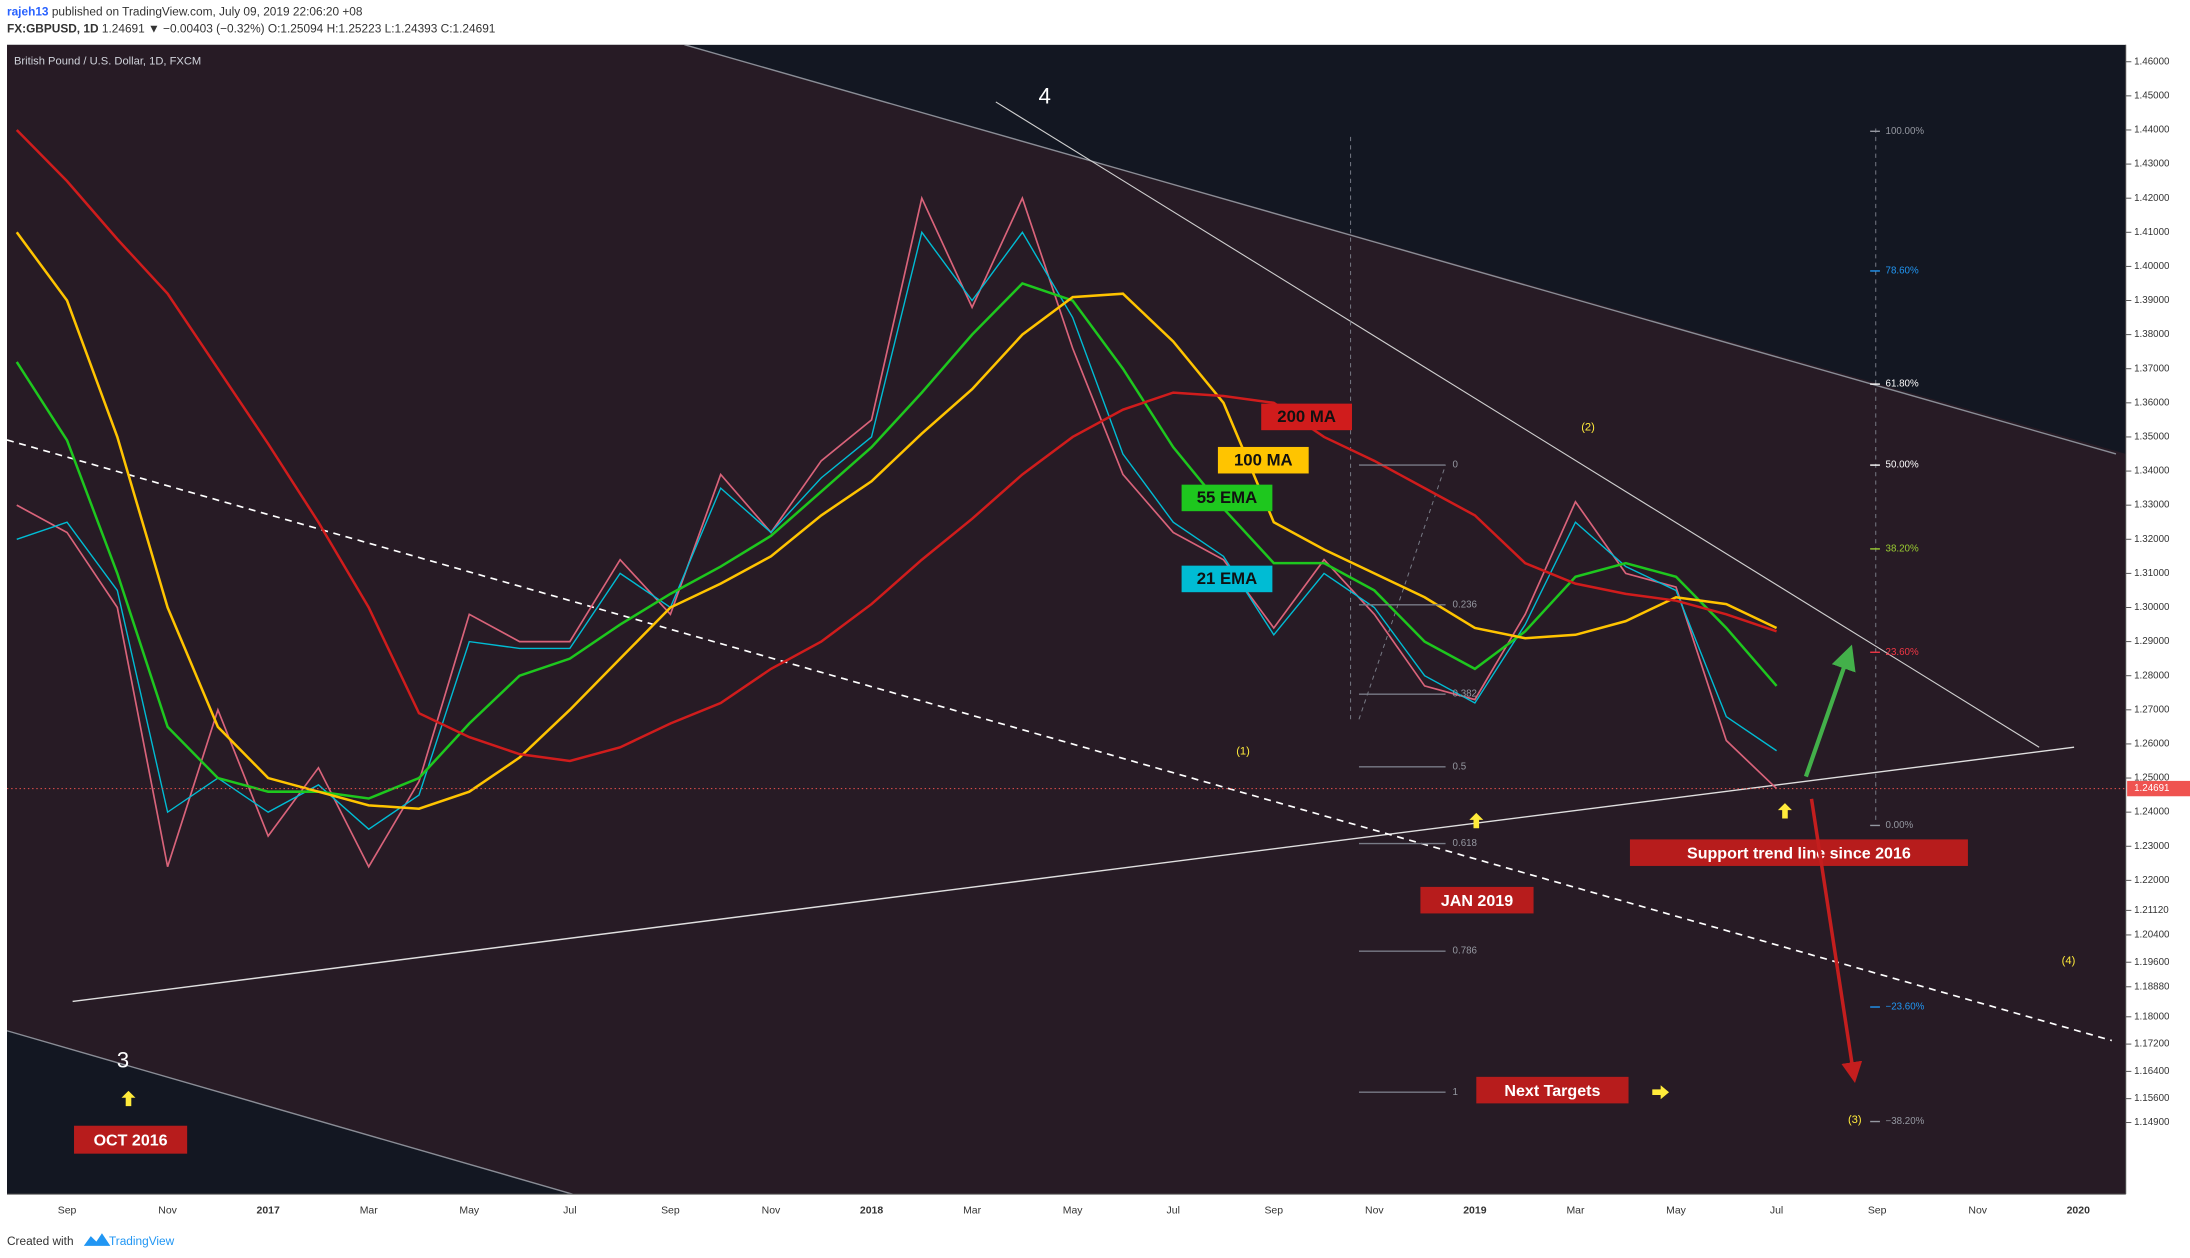 Image resolution: width=2190 pixels, height=1258 pixels. What do you see at coordinates (1465, 951) in the screenshot?
I see `fib-label: 0.786` at bounding box center [1465, 951].